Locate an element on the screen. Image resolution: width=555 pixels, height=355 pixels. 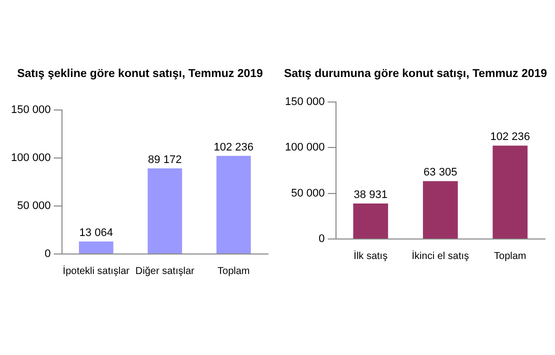
data-label: 13 064 is located at coordinates (96, 232).